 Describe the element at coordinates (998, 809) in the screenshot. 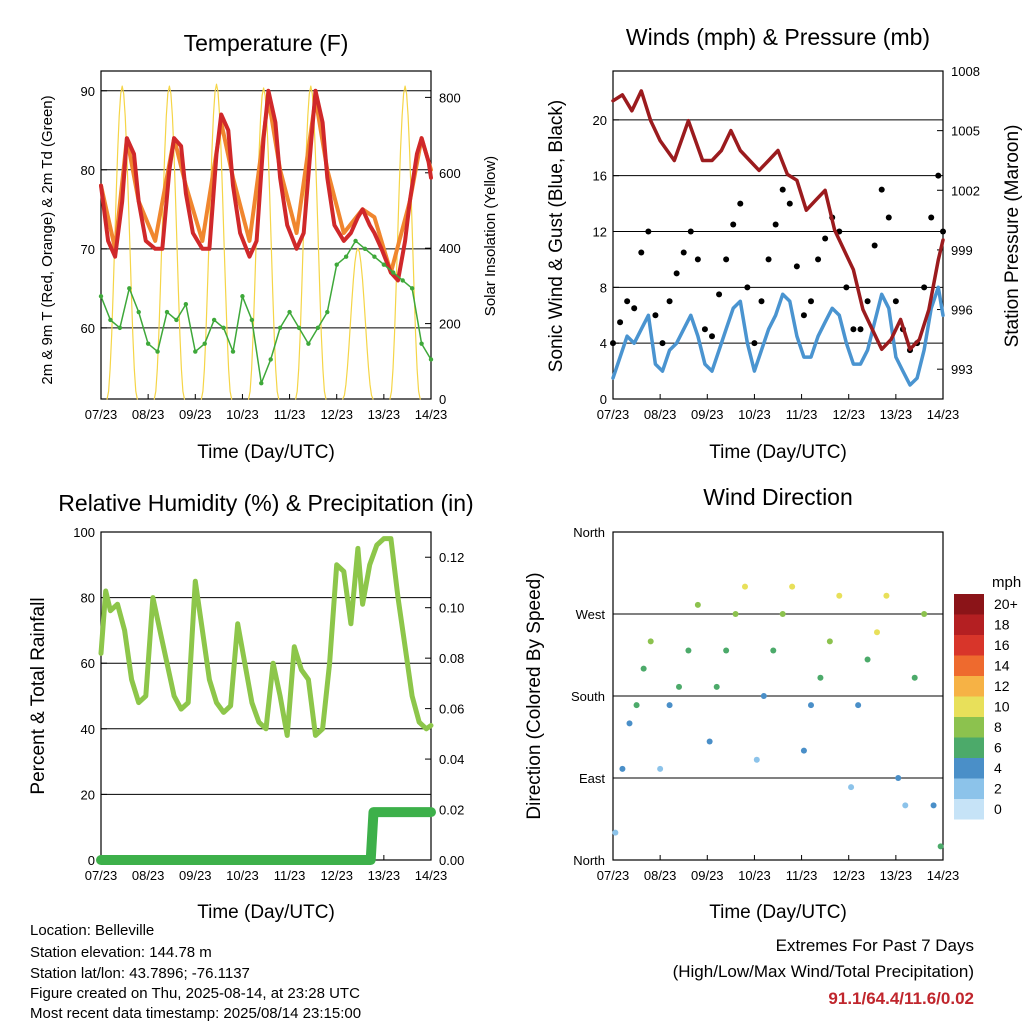

I see `speed-legend-label: 0` at that location.